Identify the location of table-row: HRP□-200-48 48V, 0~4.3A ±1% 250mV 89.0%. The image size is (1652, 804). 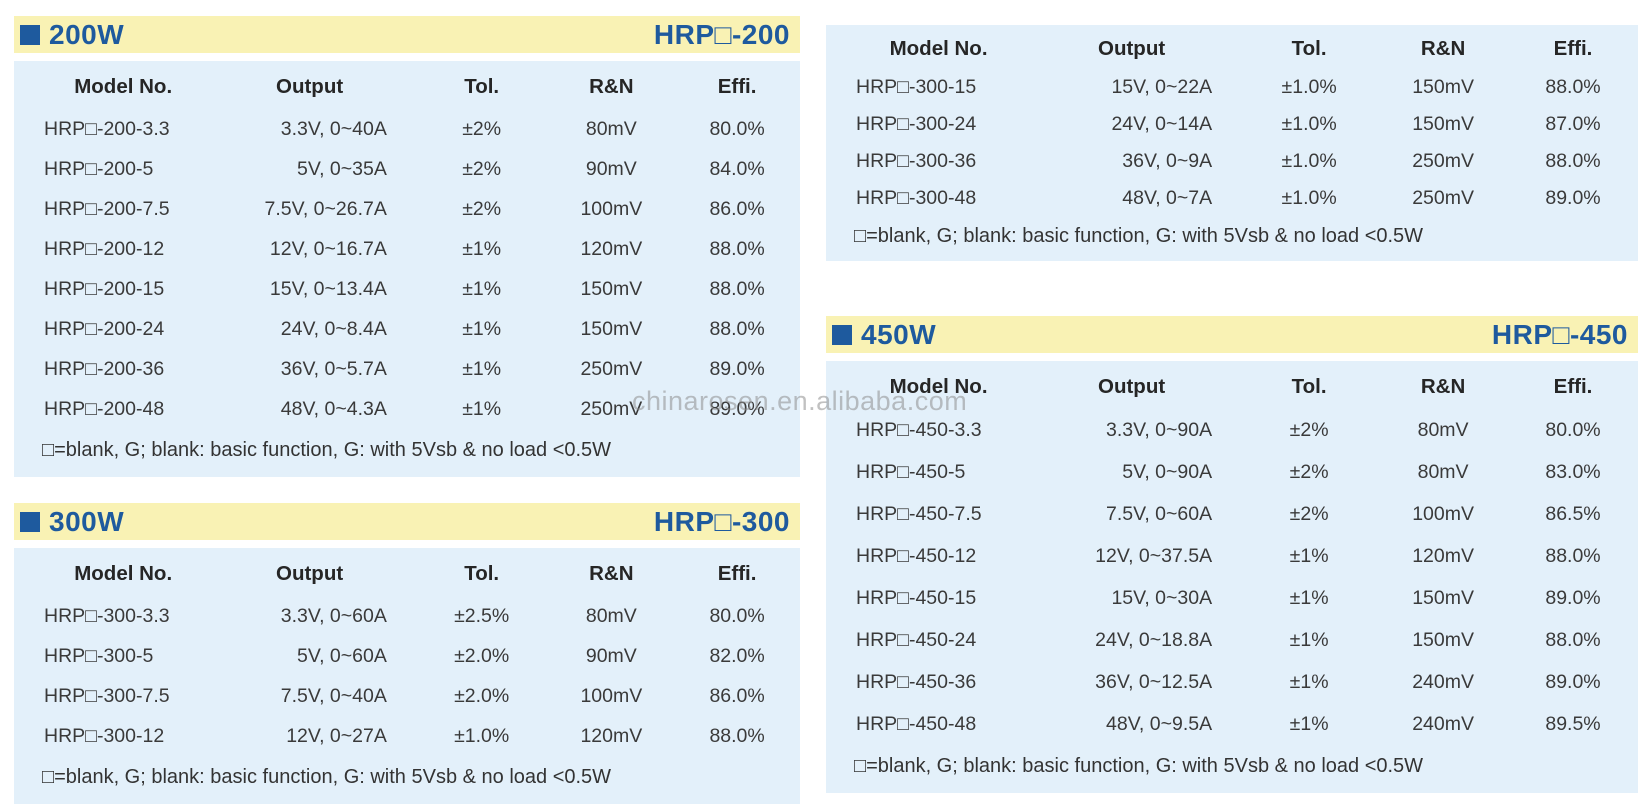
(407, 409).